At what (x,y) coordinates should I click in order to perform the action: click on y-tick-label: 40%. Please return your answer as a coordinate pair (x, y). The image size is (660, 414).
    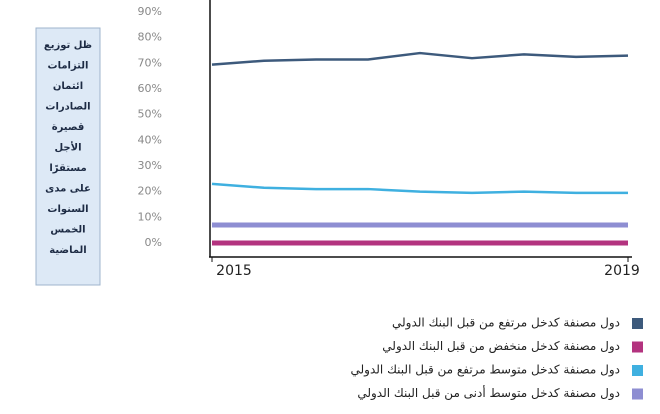
    Looking at the image, I should click on (150, 139).